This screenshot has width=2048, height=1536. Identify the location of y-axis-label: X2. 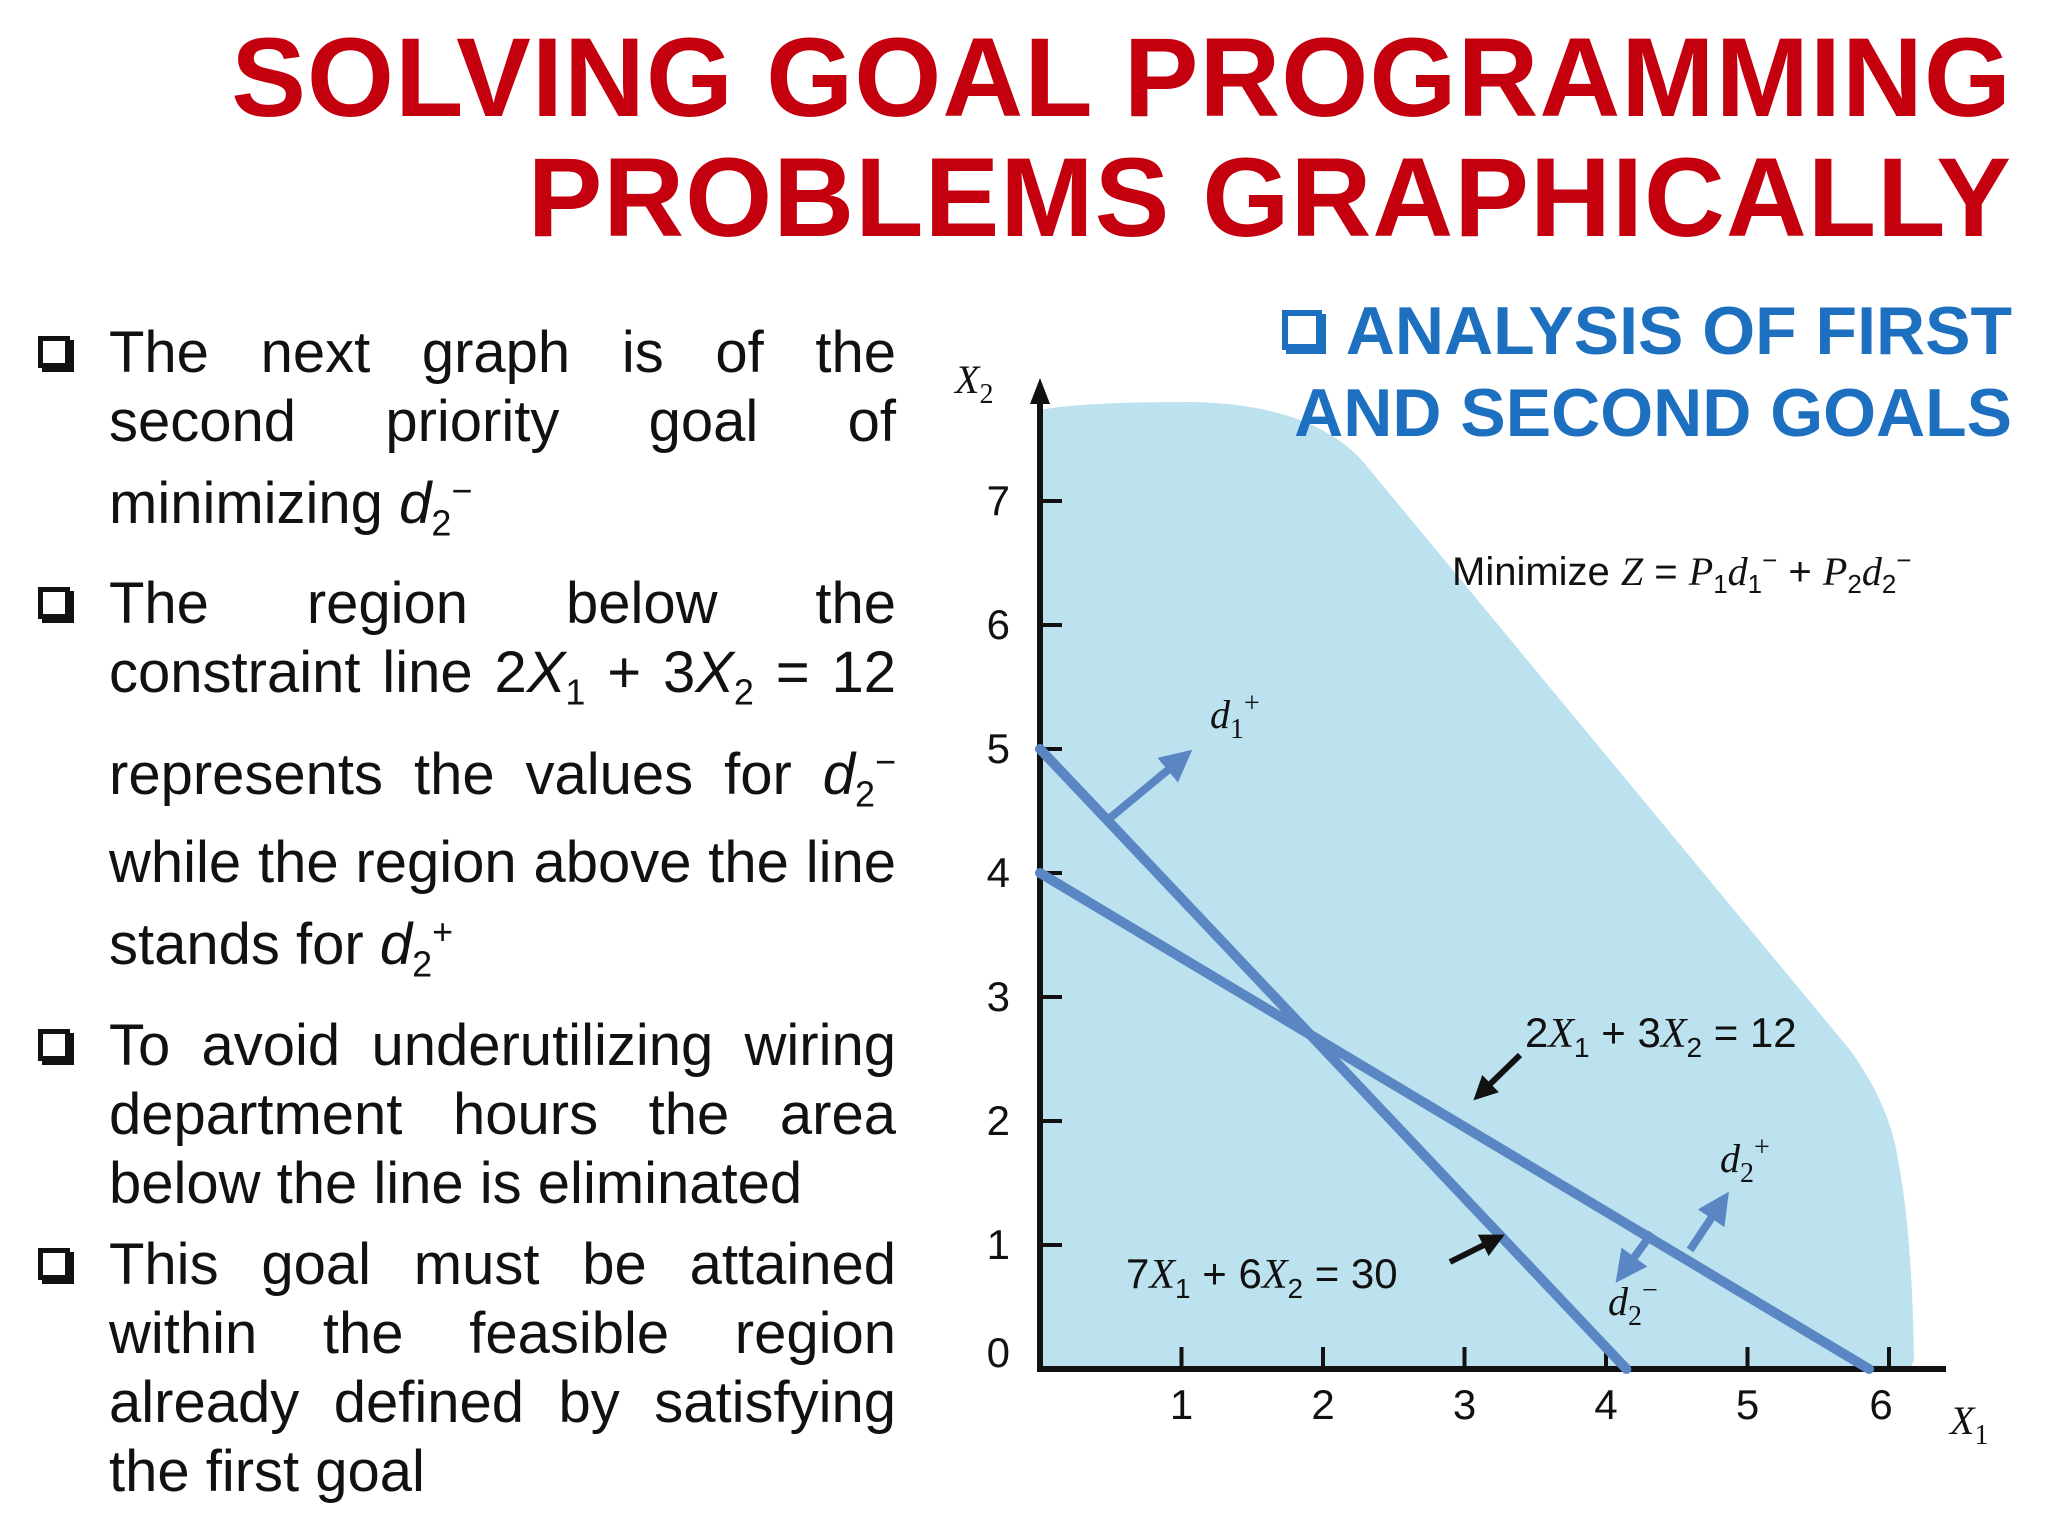
(973, 383).